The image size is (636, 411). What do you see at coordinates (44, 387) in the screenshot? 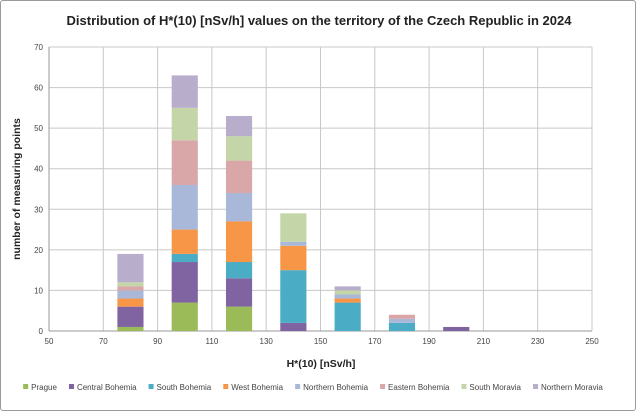
I see `legend-label: Prague` at bounding box center [44, 387].